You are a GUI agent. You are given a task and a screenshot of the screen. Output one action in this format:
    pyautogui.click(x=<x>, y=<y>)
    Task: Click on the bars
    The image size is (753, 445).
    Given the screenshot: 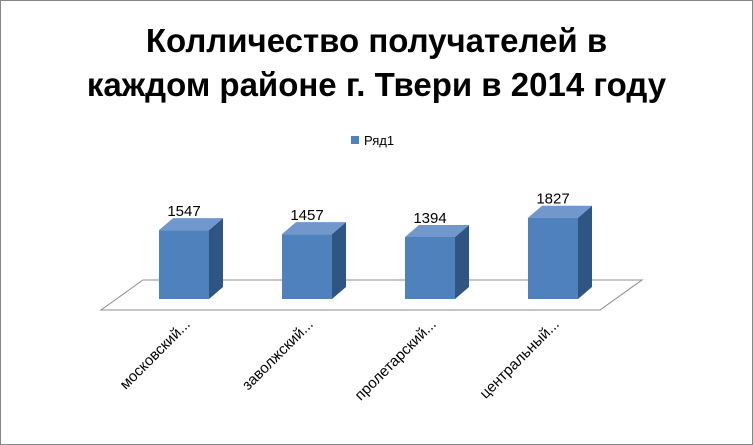 What is the action you would take?
    pyautogui.click(x=375, y=252)
    